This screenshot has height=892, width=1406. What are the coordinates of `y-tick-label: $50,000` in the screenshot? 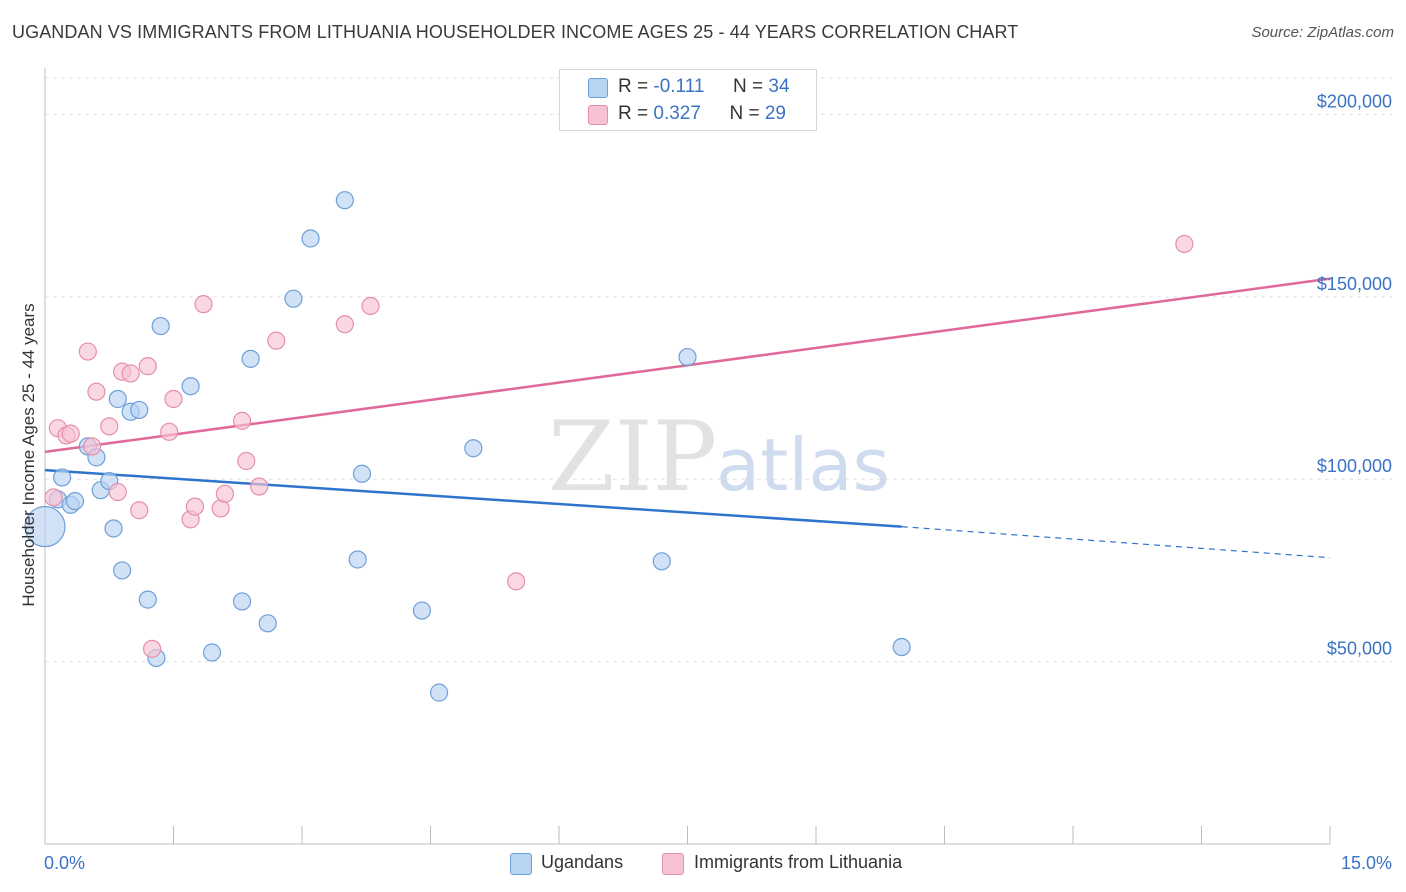 It's located at (1359, 649).